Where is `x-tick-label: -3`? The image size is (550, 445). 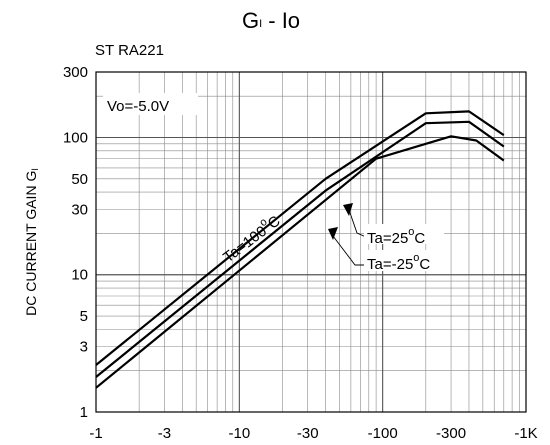 x-tick-label: -3 is located at coordinates (164, 433).